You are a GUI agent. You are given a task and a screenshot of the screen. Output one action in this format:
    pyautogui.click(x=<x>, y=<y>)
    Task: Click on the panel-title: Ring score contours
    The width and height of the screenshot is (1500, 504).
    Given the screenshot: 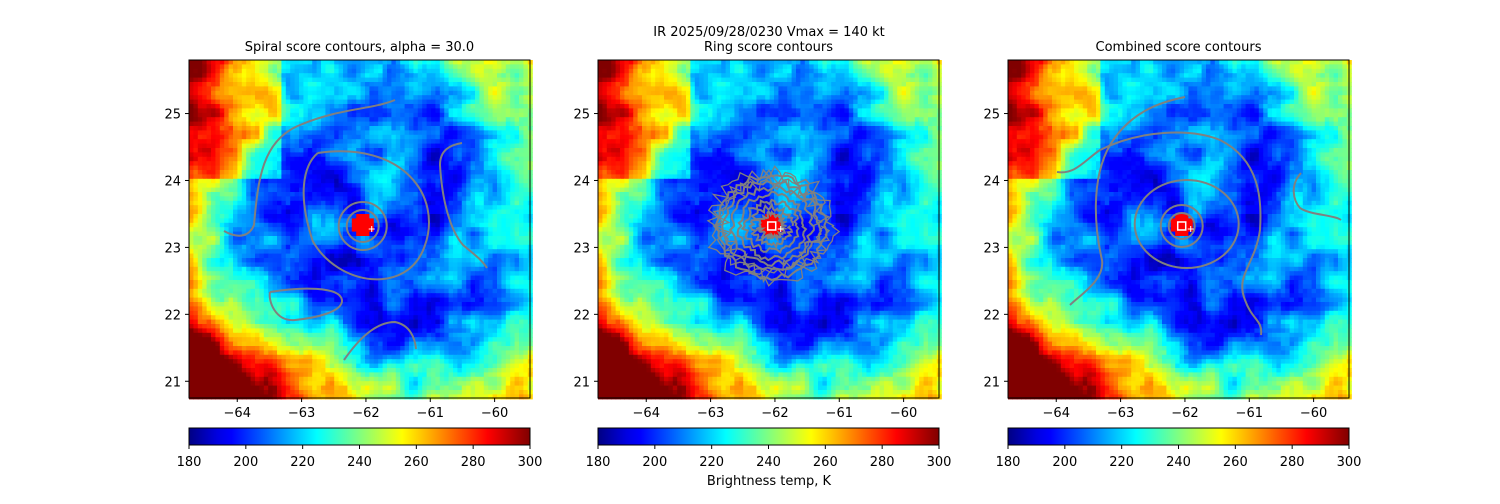 What is the action you would take?
    pyautogui.click(x=768, y=47)
    